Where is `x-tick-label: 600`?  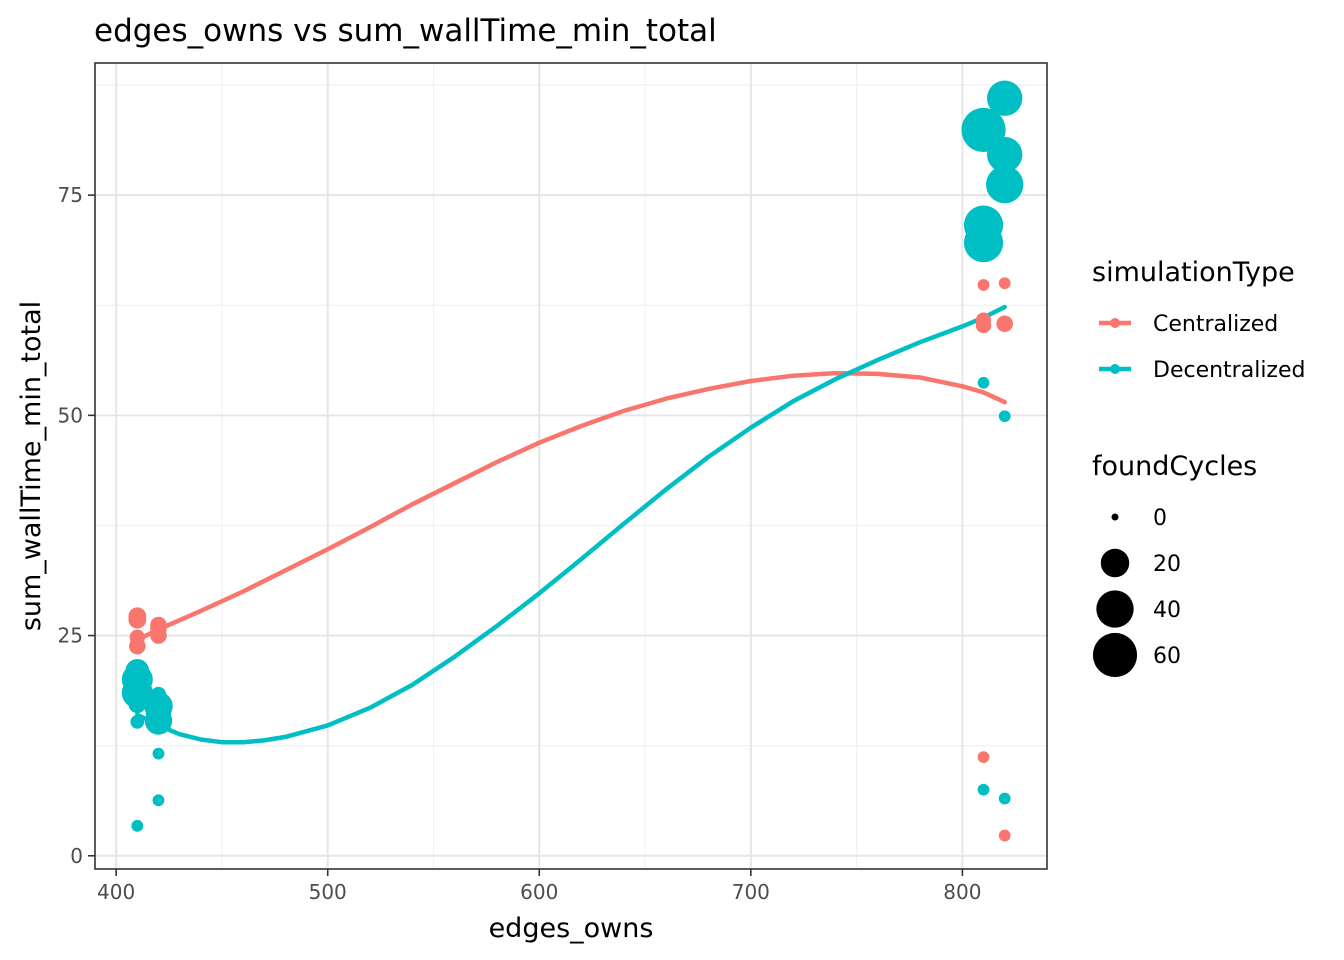 x-tick-label: 600 is located at coordinates (539, 892).